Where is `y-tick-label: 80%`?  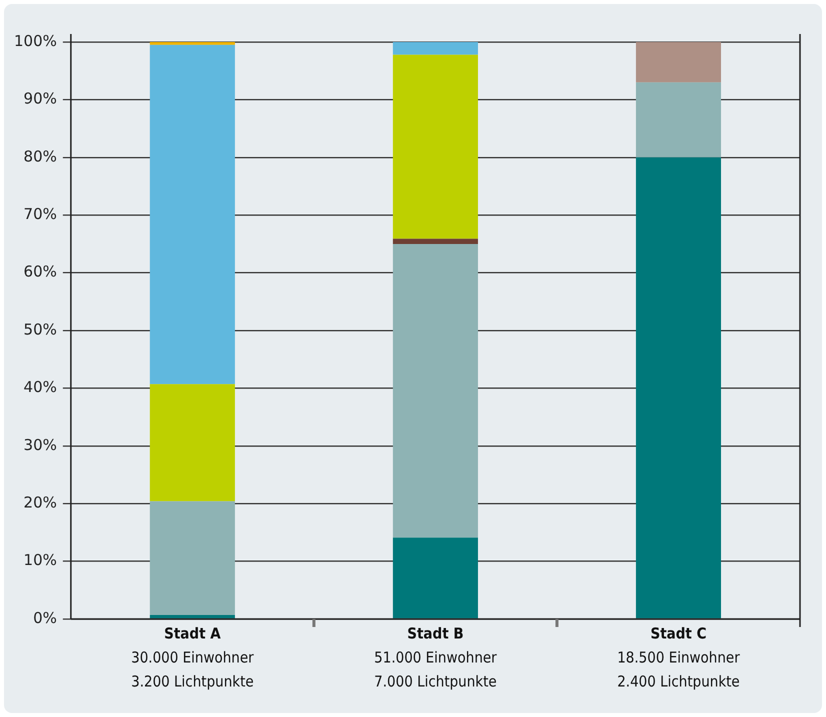 y-tick-label: 80% is located at coordinates (40, 156).